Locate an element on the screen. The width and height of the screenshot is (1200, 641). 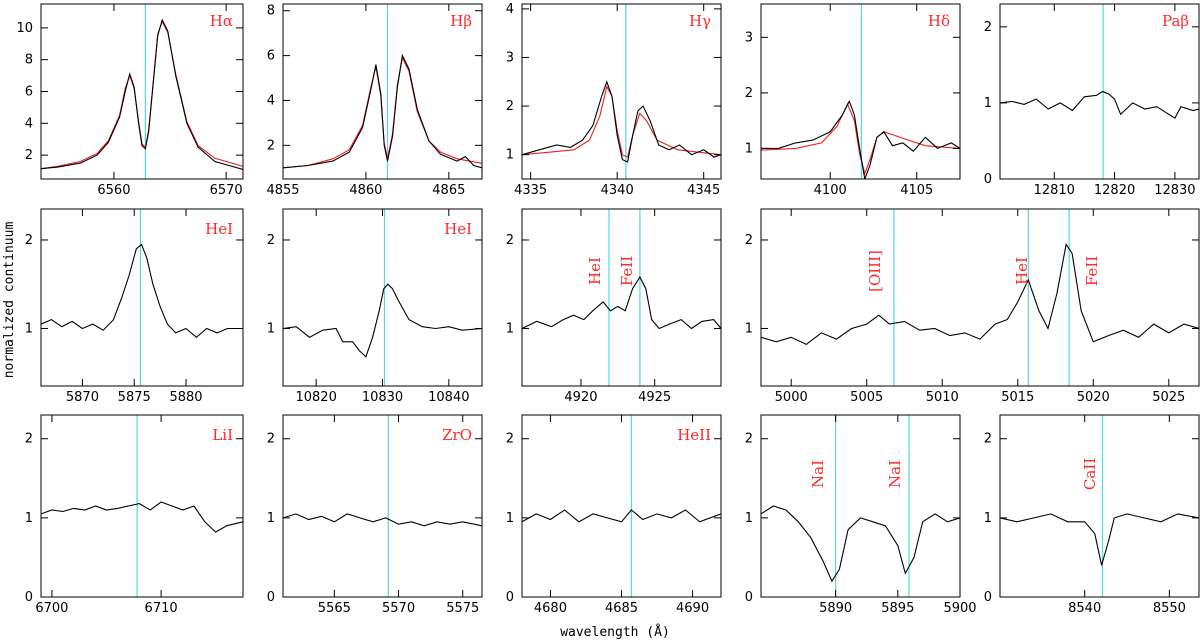
x-tick-label: 6570 is located at coordinates (226, 190).